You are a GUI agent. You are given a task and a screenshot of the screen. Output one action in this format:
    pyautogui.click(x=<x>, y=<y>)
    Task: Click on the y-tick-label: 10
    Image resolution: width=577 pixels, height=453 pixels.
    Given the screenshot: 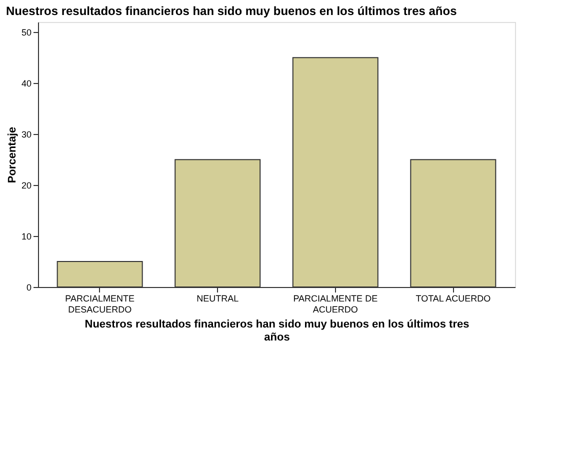 What is the action you would take?
    pyautogui.click(x=26, y=237)
    